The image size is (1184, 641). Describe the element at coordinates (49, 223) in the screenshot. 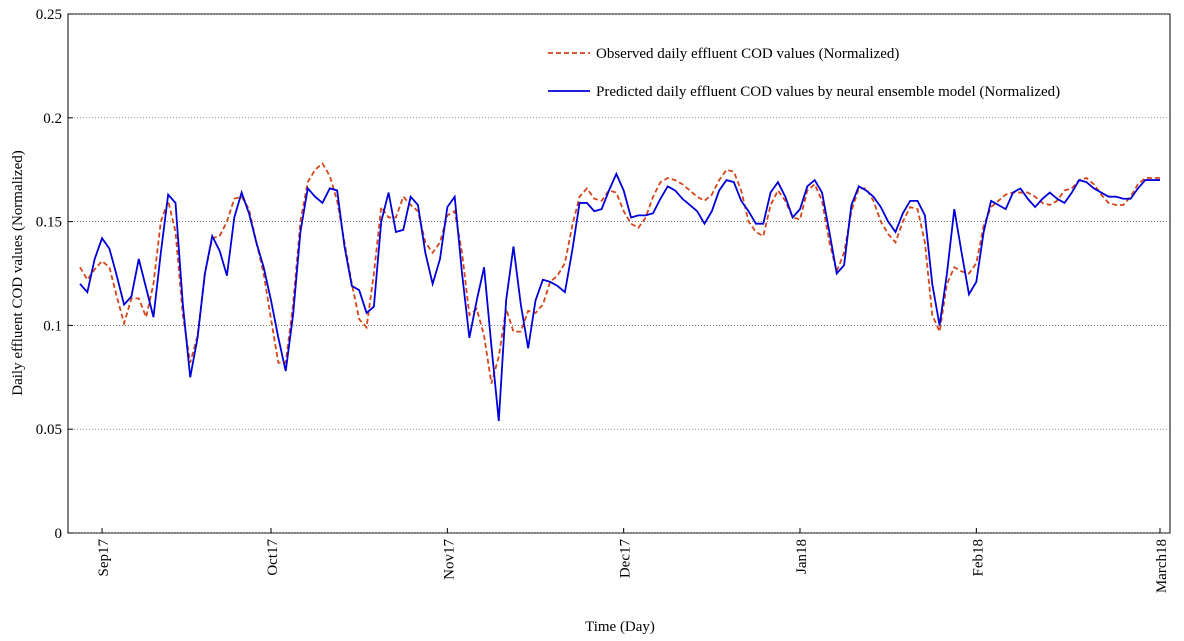

I see `y-tick-label: 0.15` at that location.